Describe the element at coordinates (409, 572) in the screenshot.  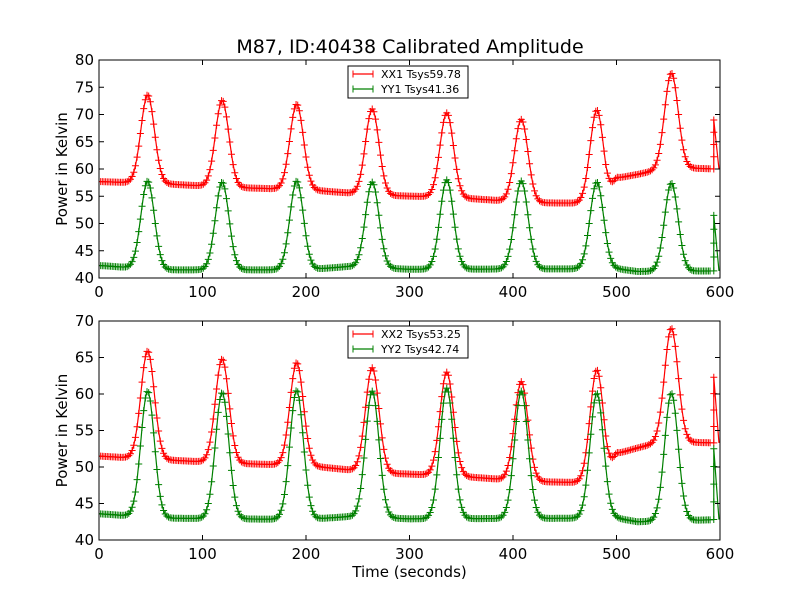
I see `x-axis-label: Time (seconds)` at that location.